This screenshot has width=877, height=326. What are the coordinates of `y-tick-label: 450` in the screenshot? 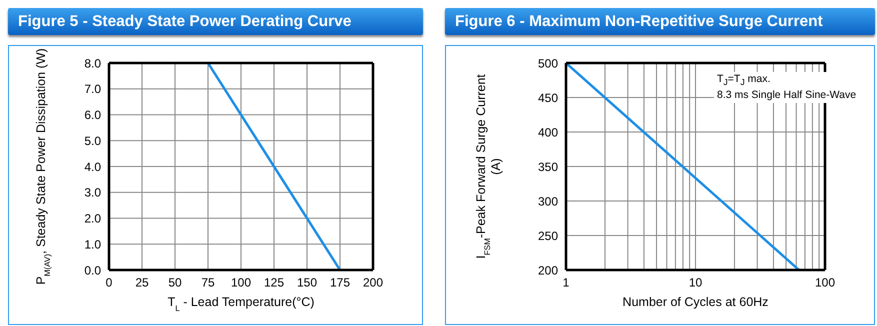 It's located at (548, 97).